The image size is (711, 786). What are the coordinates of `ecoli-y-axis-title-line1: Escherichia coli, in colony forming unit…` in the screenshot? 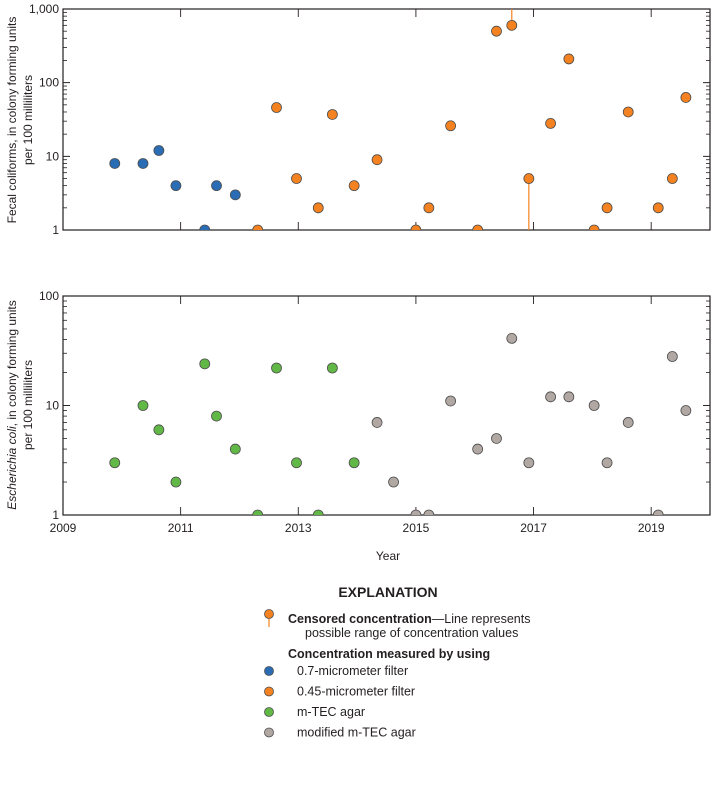 It's located at (12, 404).